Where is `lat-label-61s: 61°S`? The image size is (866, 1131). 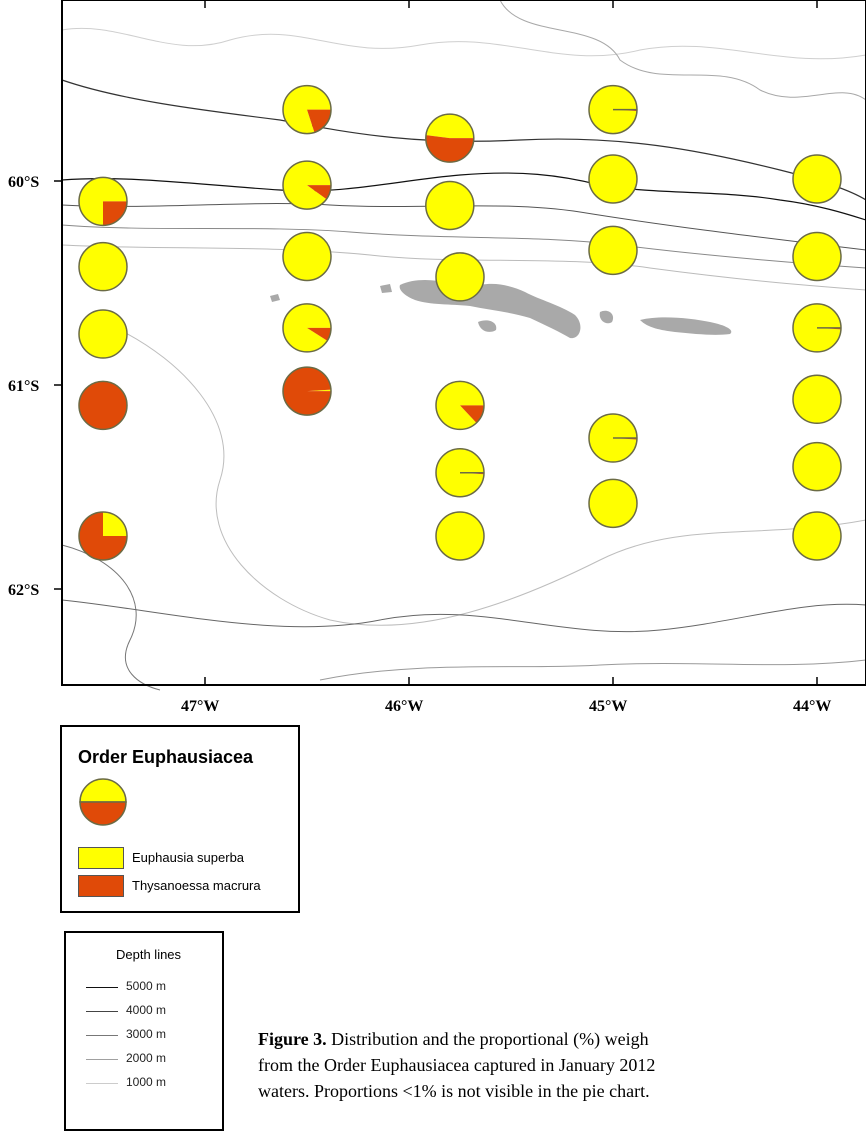
lat-label-61s: 61°S is located at coordinates (23, 386).